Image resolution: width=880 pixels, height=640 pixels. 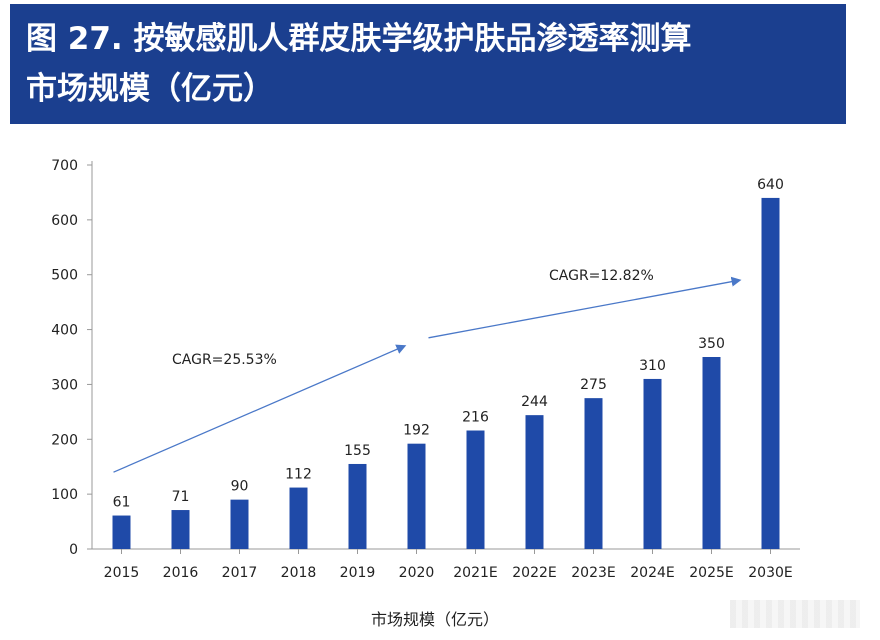 I want to click on y-tick-label: 600, so click(x=64, y=221).